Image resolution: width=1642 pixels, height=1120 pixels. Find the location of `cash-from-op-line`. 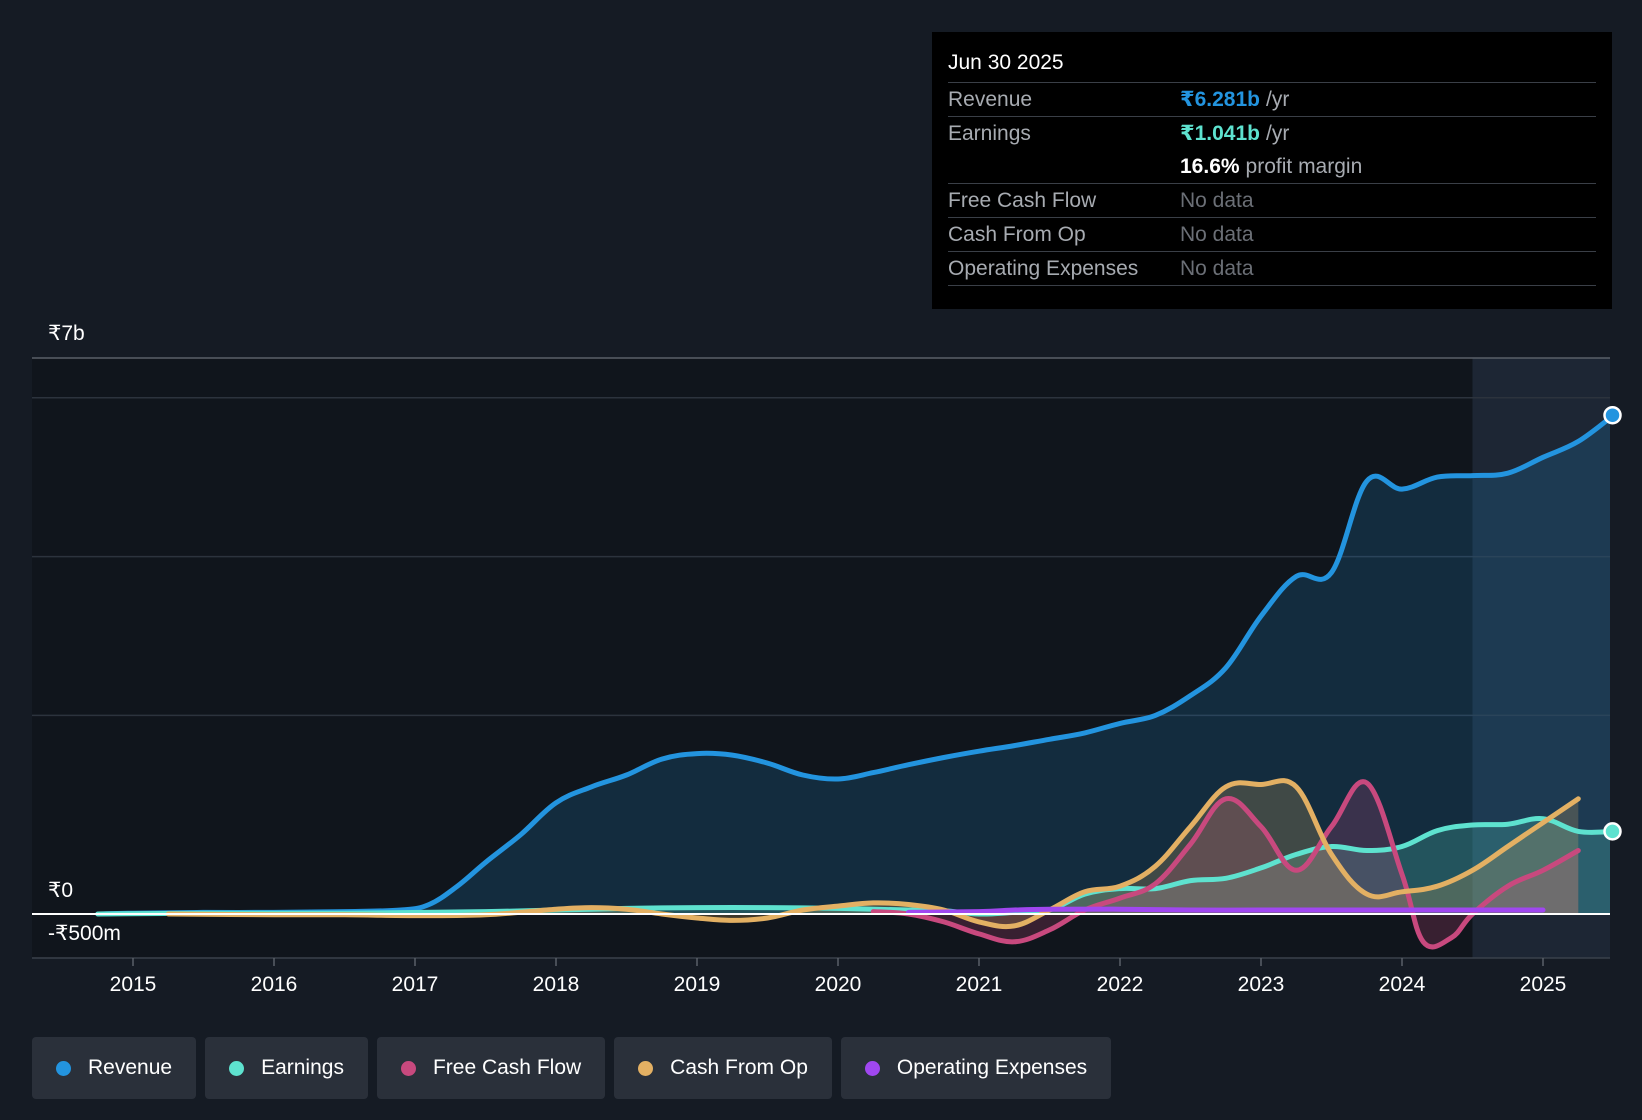

cash-from-op-line is located at coordinates (873, 854).